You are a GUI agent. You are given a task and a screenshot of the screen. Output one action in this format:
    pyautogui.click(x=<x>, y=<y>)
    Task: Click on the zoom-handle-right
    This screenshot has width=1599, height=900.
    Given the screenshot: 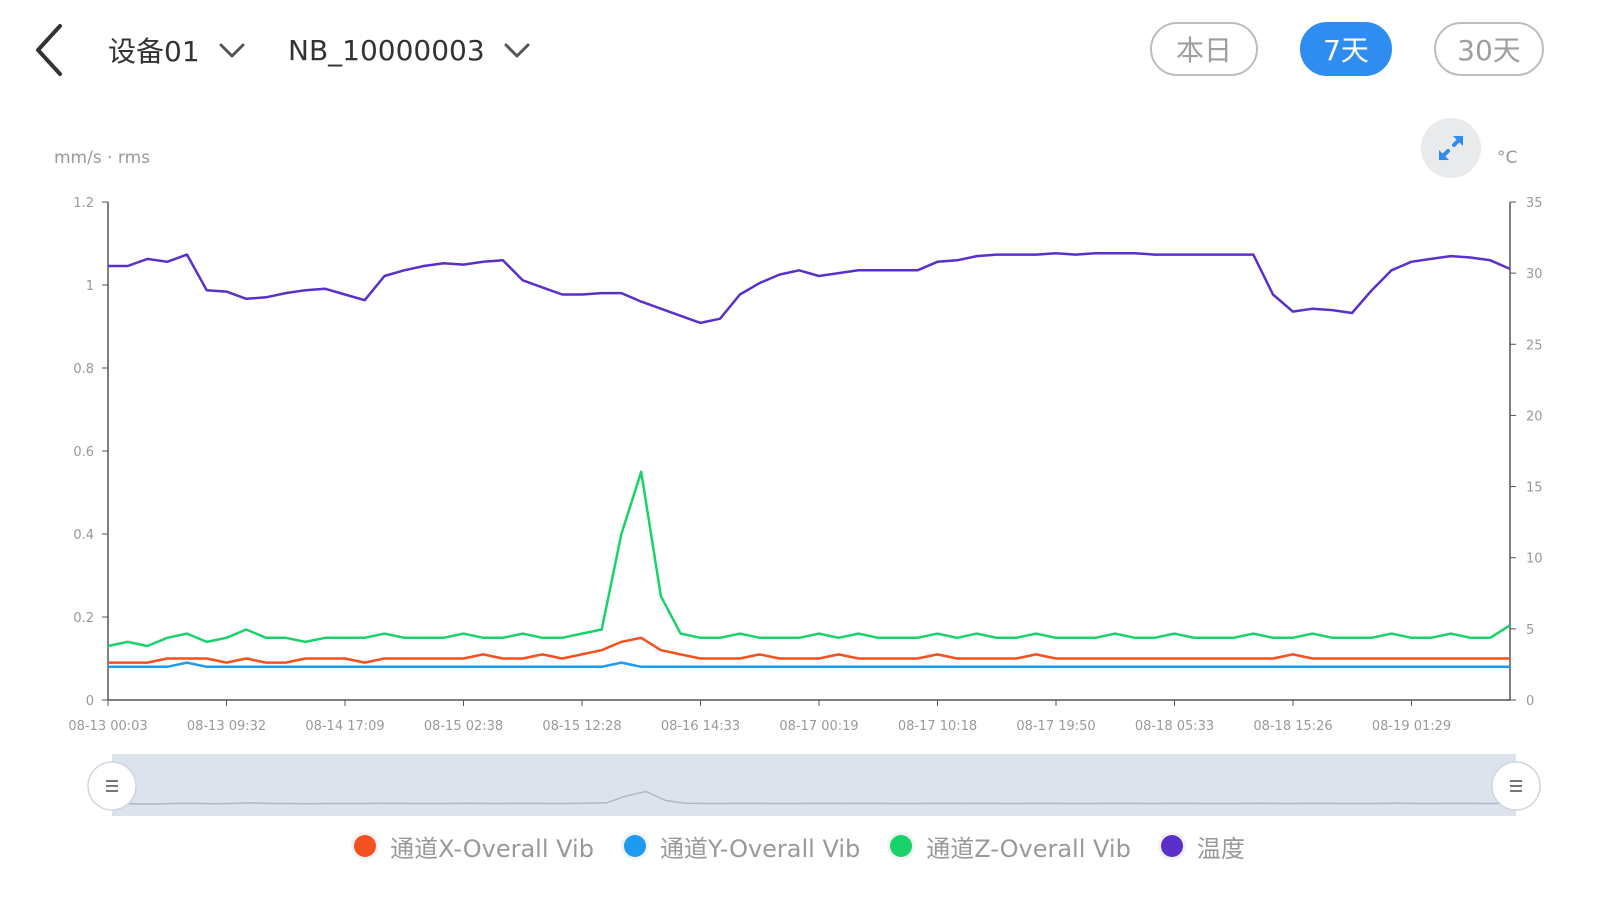 What is the action you would take?
    pyautogui.click(x=1516, y=786)
    